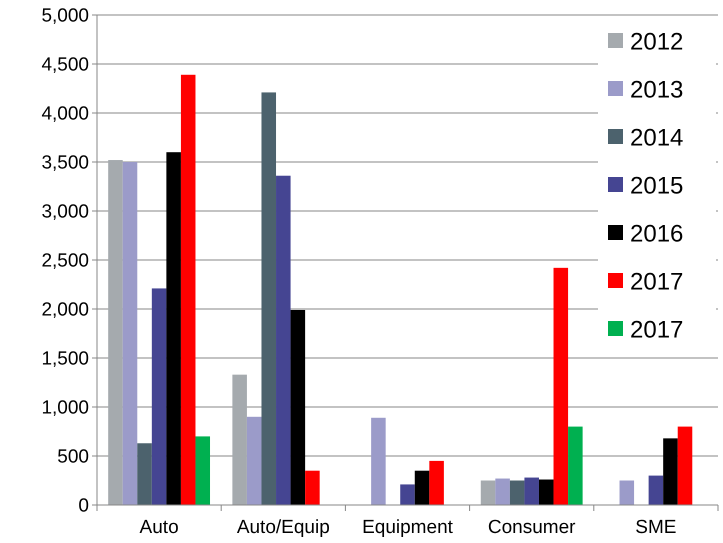 Image resolution: width=723 pixels, height=543 pixels. I want to click on legend-label: 2014, so click(657, 138).